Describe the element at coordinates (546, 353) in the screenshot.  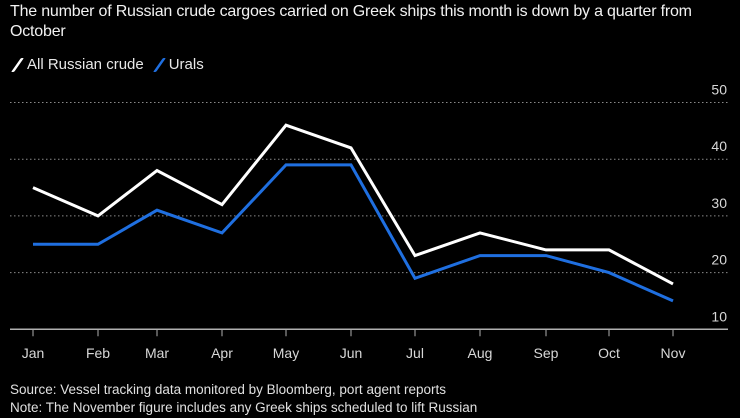
I see `x-tick-label: Sep` at that location.